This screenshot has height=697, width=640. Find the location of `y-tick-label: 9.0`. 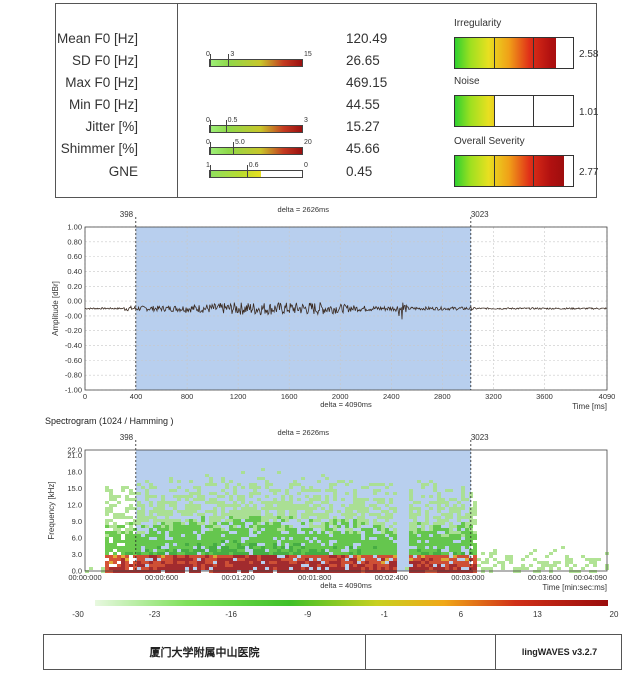

y-tick-label: 9.0 is located at coordinates (77, 521).